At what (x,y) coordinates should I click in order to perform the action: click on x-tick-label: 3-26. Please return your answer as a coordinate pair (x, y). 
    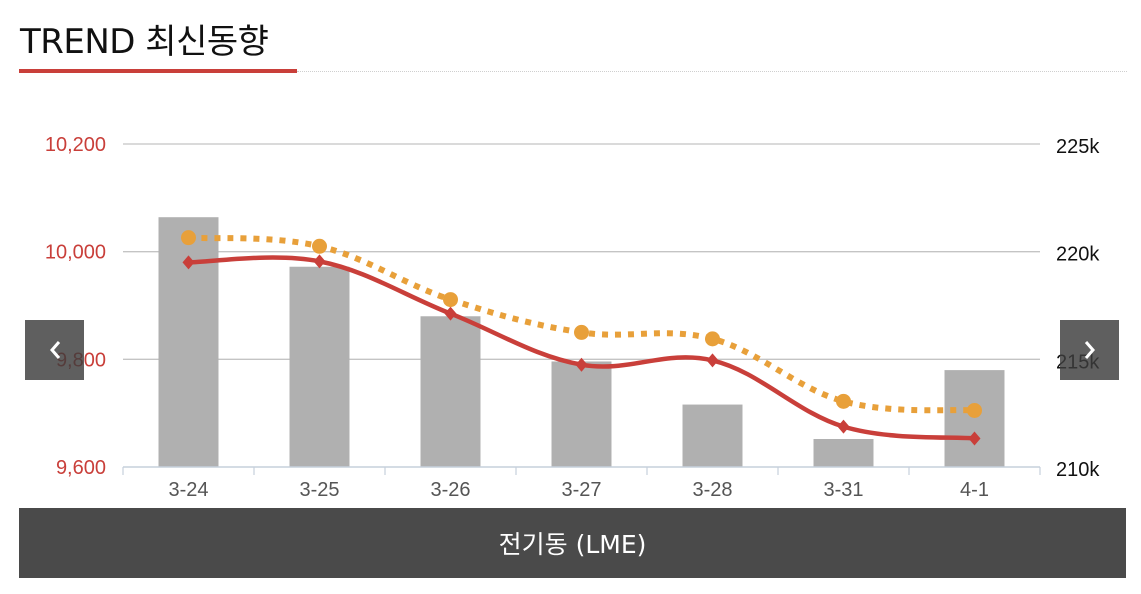
    Looking at the image, I should click on (450, 489).